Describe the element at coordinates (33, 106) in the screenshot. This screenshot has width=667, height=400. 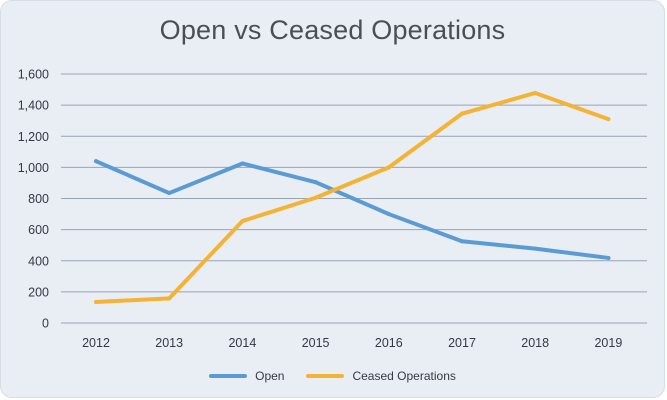
I see `y-tick-label: 1,400` at that location.